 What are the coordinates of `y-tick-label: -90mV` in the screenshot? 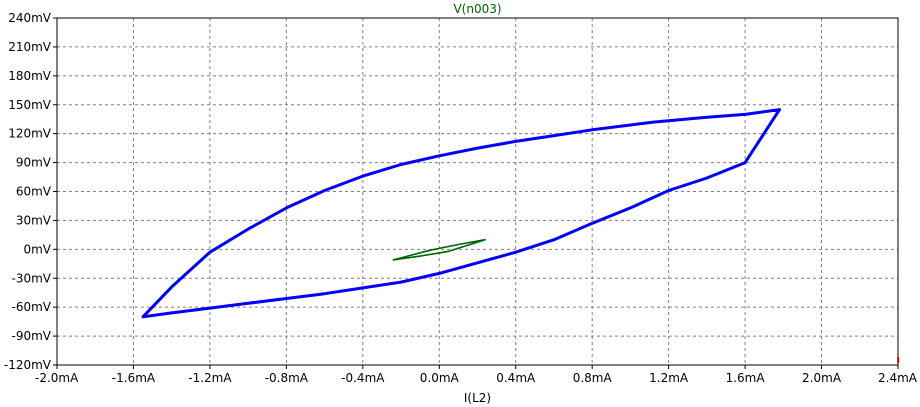 It's located at (32, 336).